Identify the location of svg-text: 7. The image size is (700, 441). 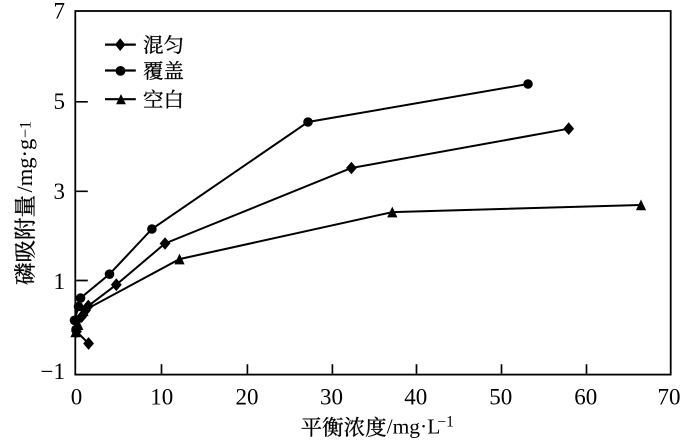
(60, 11).